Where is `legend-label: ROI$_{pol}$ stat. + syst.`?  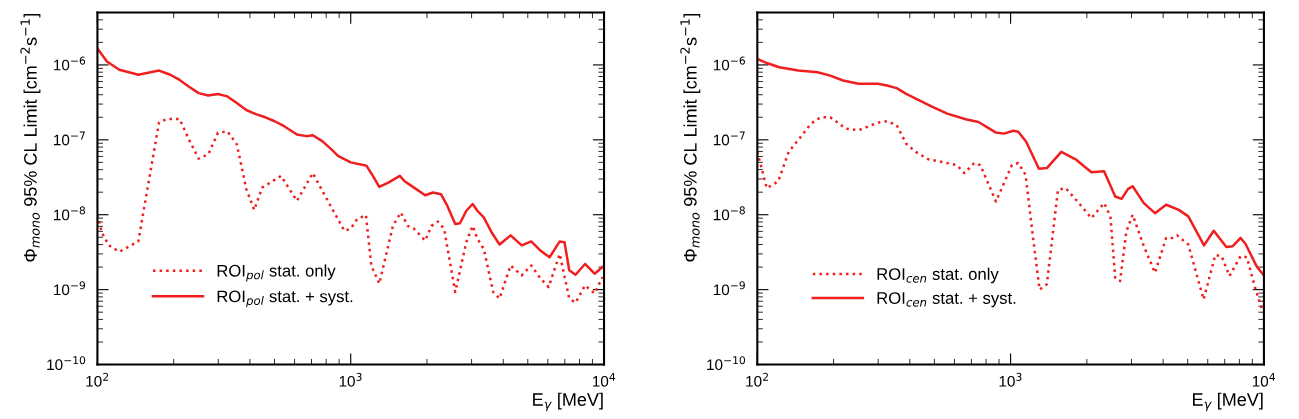
legend-label: ROI$_{pol}$ stat. + syst. is located at coordinates (285, 299).